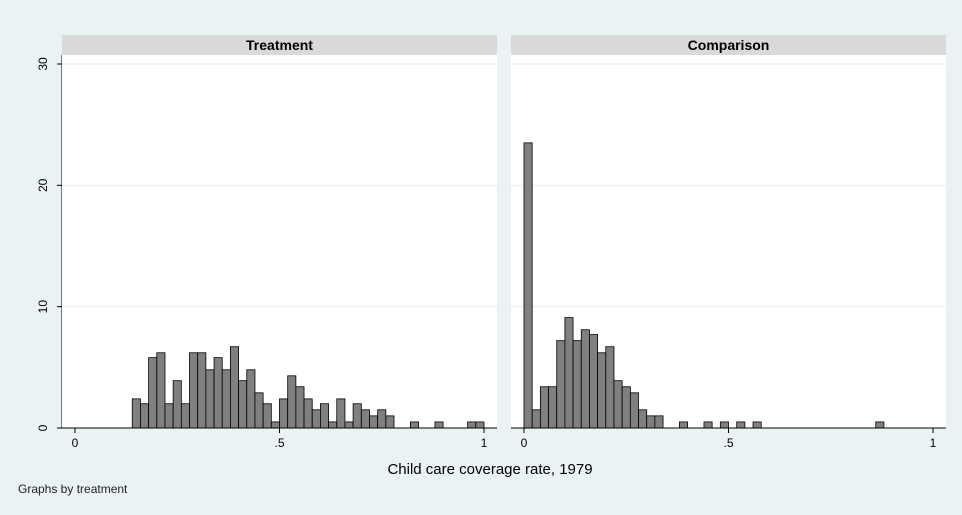 The height and width of the screenshot is (515, 962). Describe the element at coordinates (73, 489) in the screenshot. I see `footnote: Graphs by treatment` at that location.